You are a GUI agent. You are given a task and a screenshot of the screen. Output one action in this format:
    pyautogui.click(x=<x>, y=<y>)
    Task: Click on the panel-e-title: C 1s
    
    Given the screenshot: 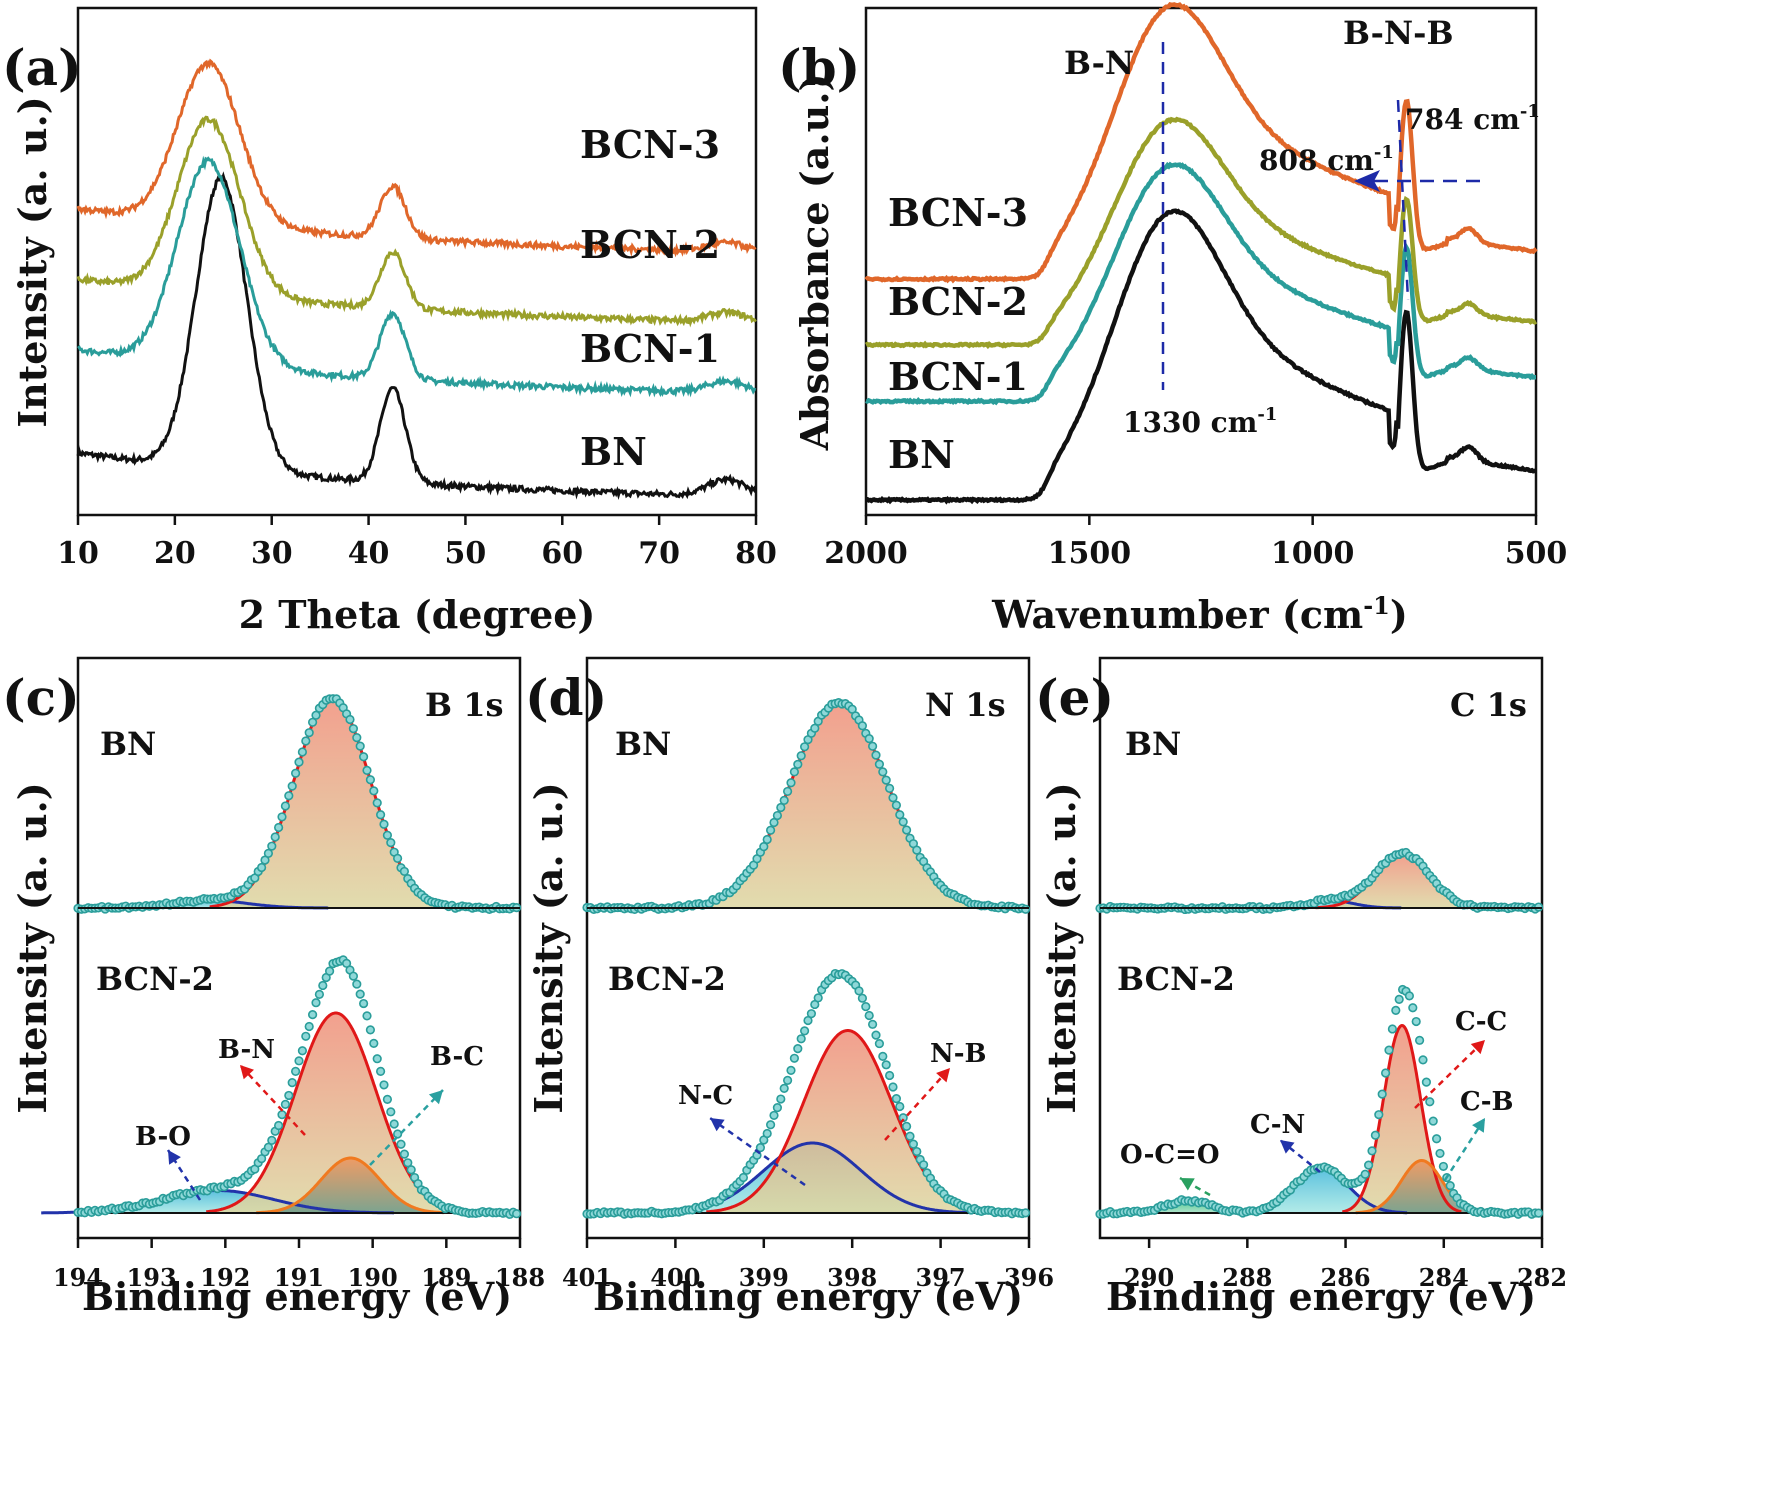 What is the action you would take?
    pyautogui.click(x=1488, y=705)
    